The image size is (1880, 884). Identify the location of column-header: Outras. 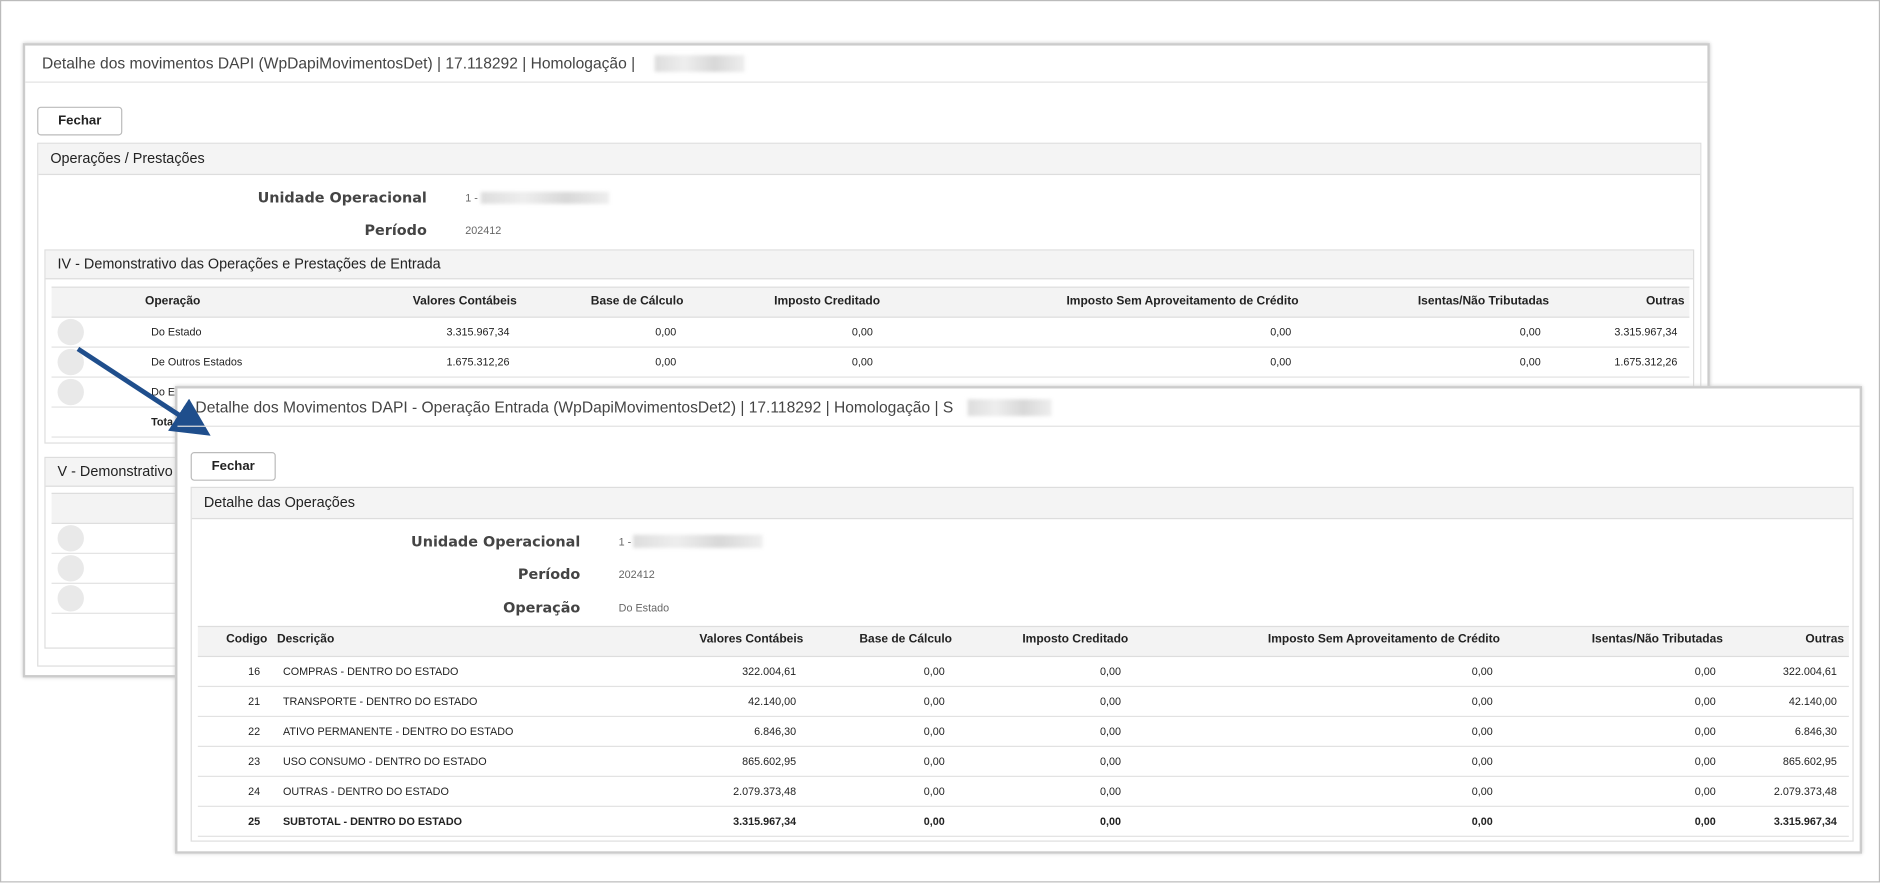
(1825, 640).